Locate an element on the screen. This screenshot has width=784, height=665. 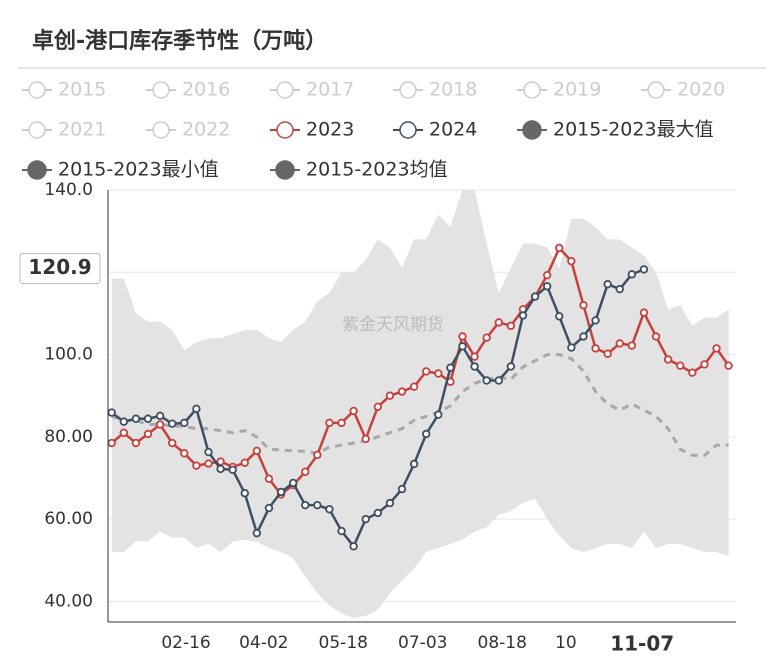
y-pointer-label: 120.9 is located at coordinates (59, 267).